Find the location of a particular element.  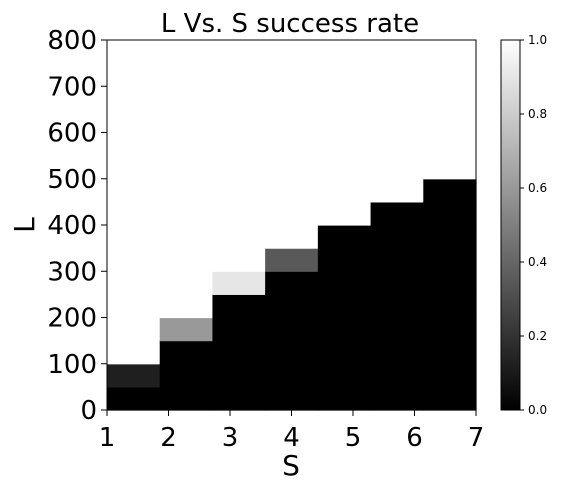

y-axis-ticks: 0 100 200 300 400 500 600 700 800 is located at coordinates (77, 226).